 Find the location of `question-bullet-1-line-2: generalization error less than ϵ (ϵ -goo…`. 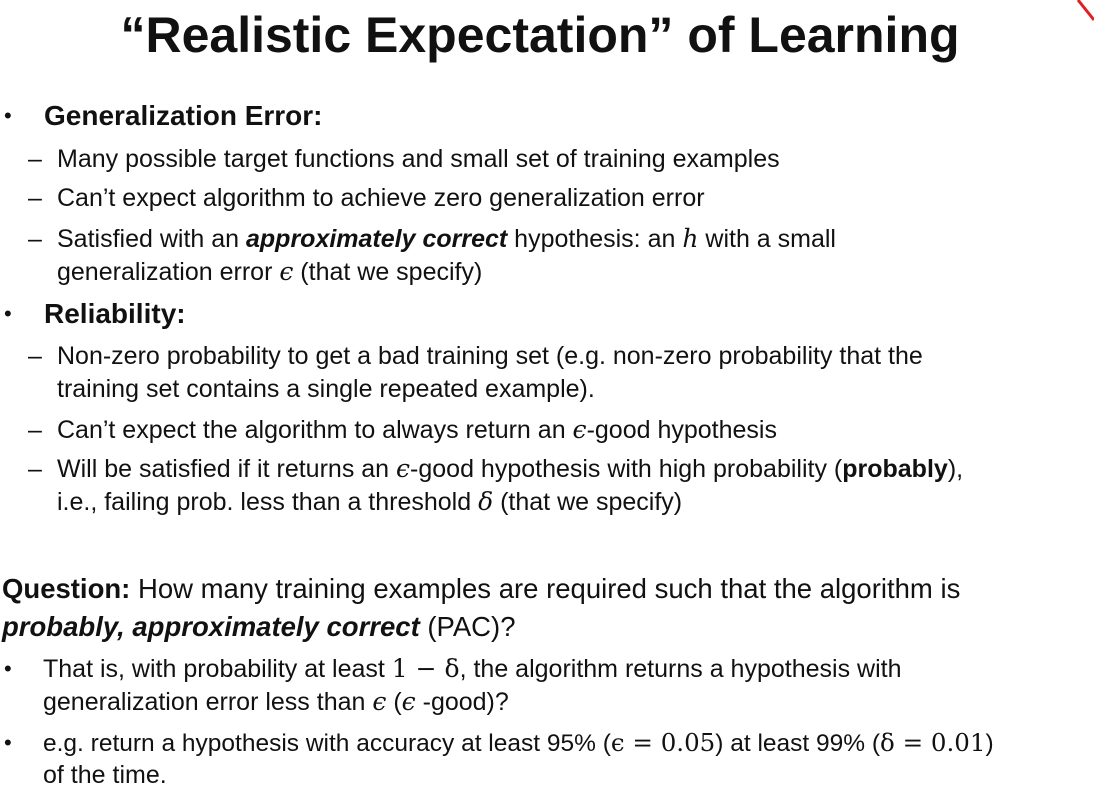

question-bullet-1-line-2: generalization error less than ϵ (ϵ -goo… is located at coordinates (276, 701).